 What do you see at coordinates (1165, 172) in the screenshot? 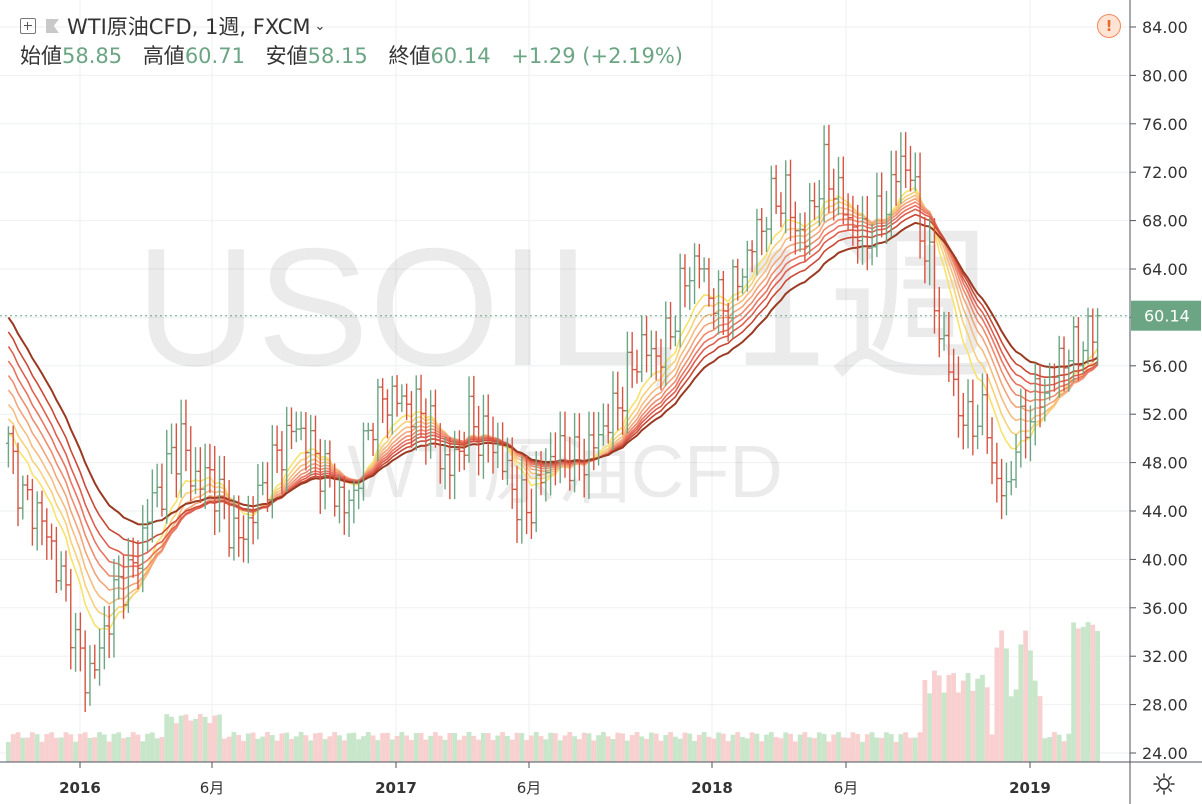
I see `y-tick-label: 72.00` at bounding box center [1165, 172].